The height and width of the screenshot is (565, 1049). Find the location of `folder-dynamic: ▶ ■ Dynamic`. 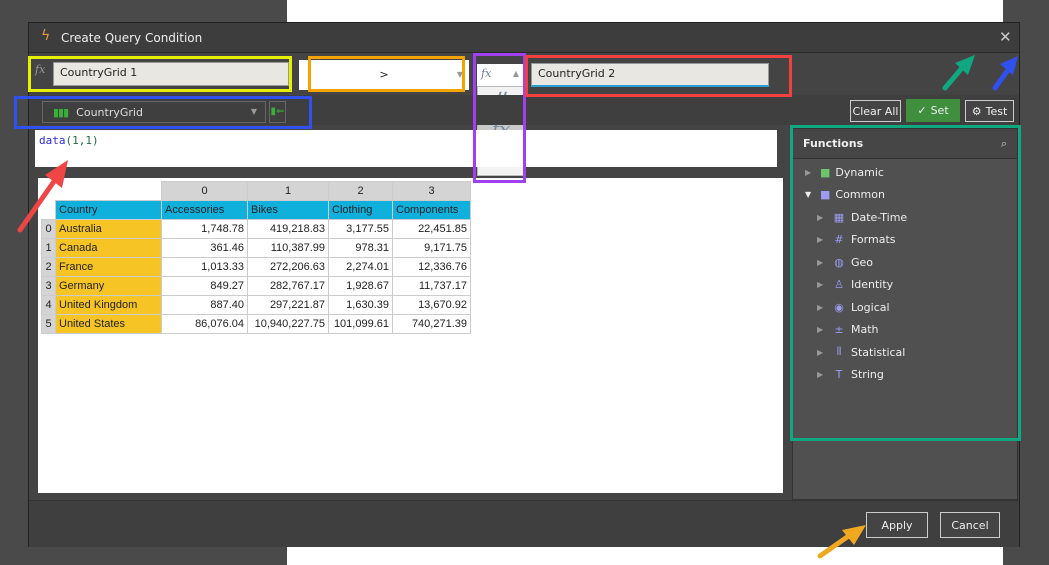

folder-dynamic: ▶ ■ Dynamic is located at coordinates (905, 172).